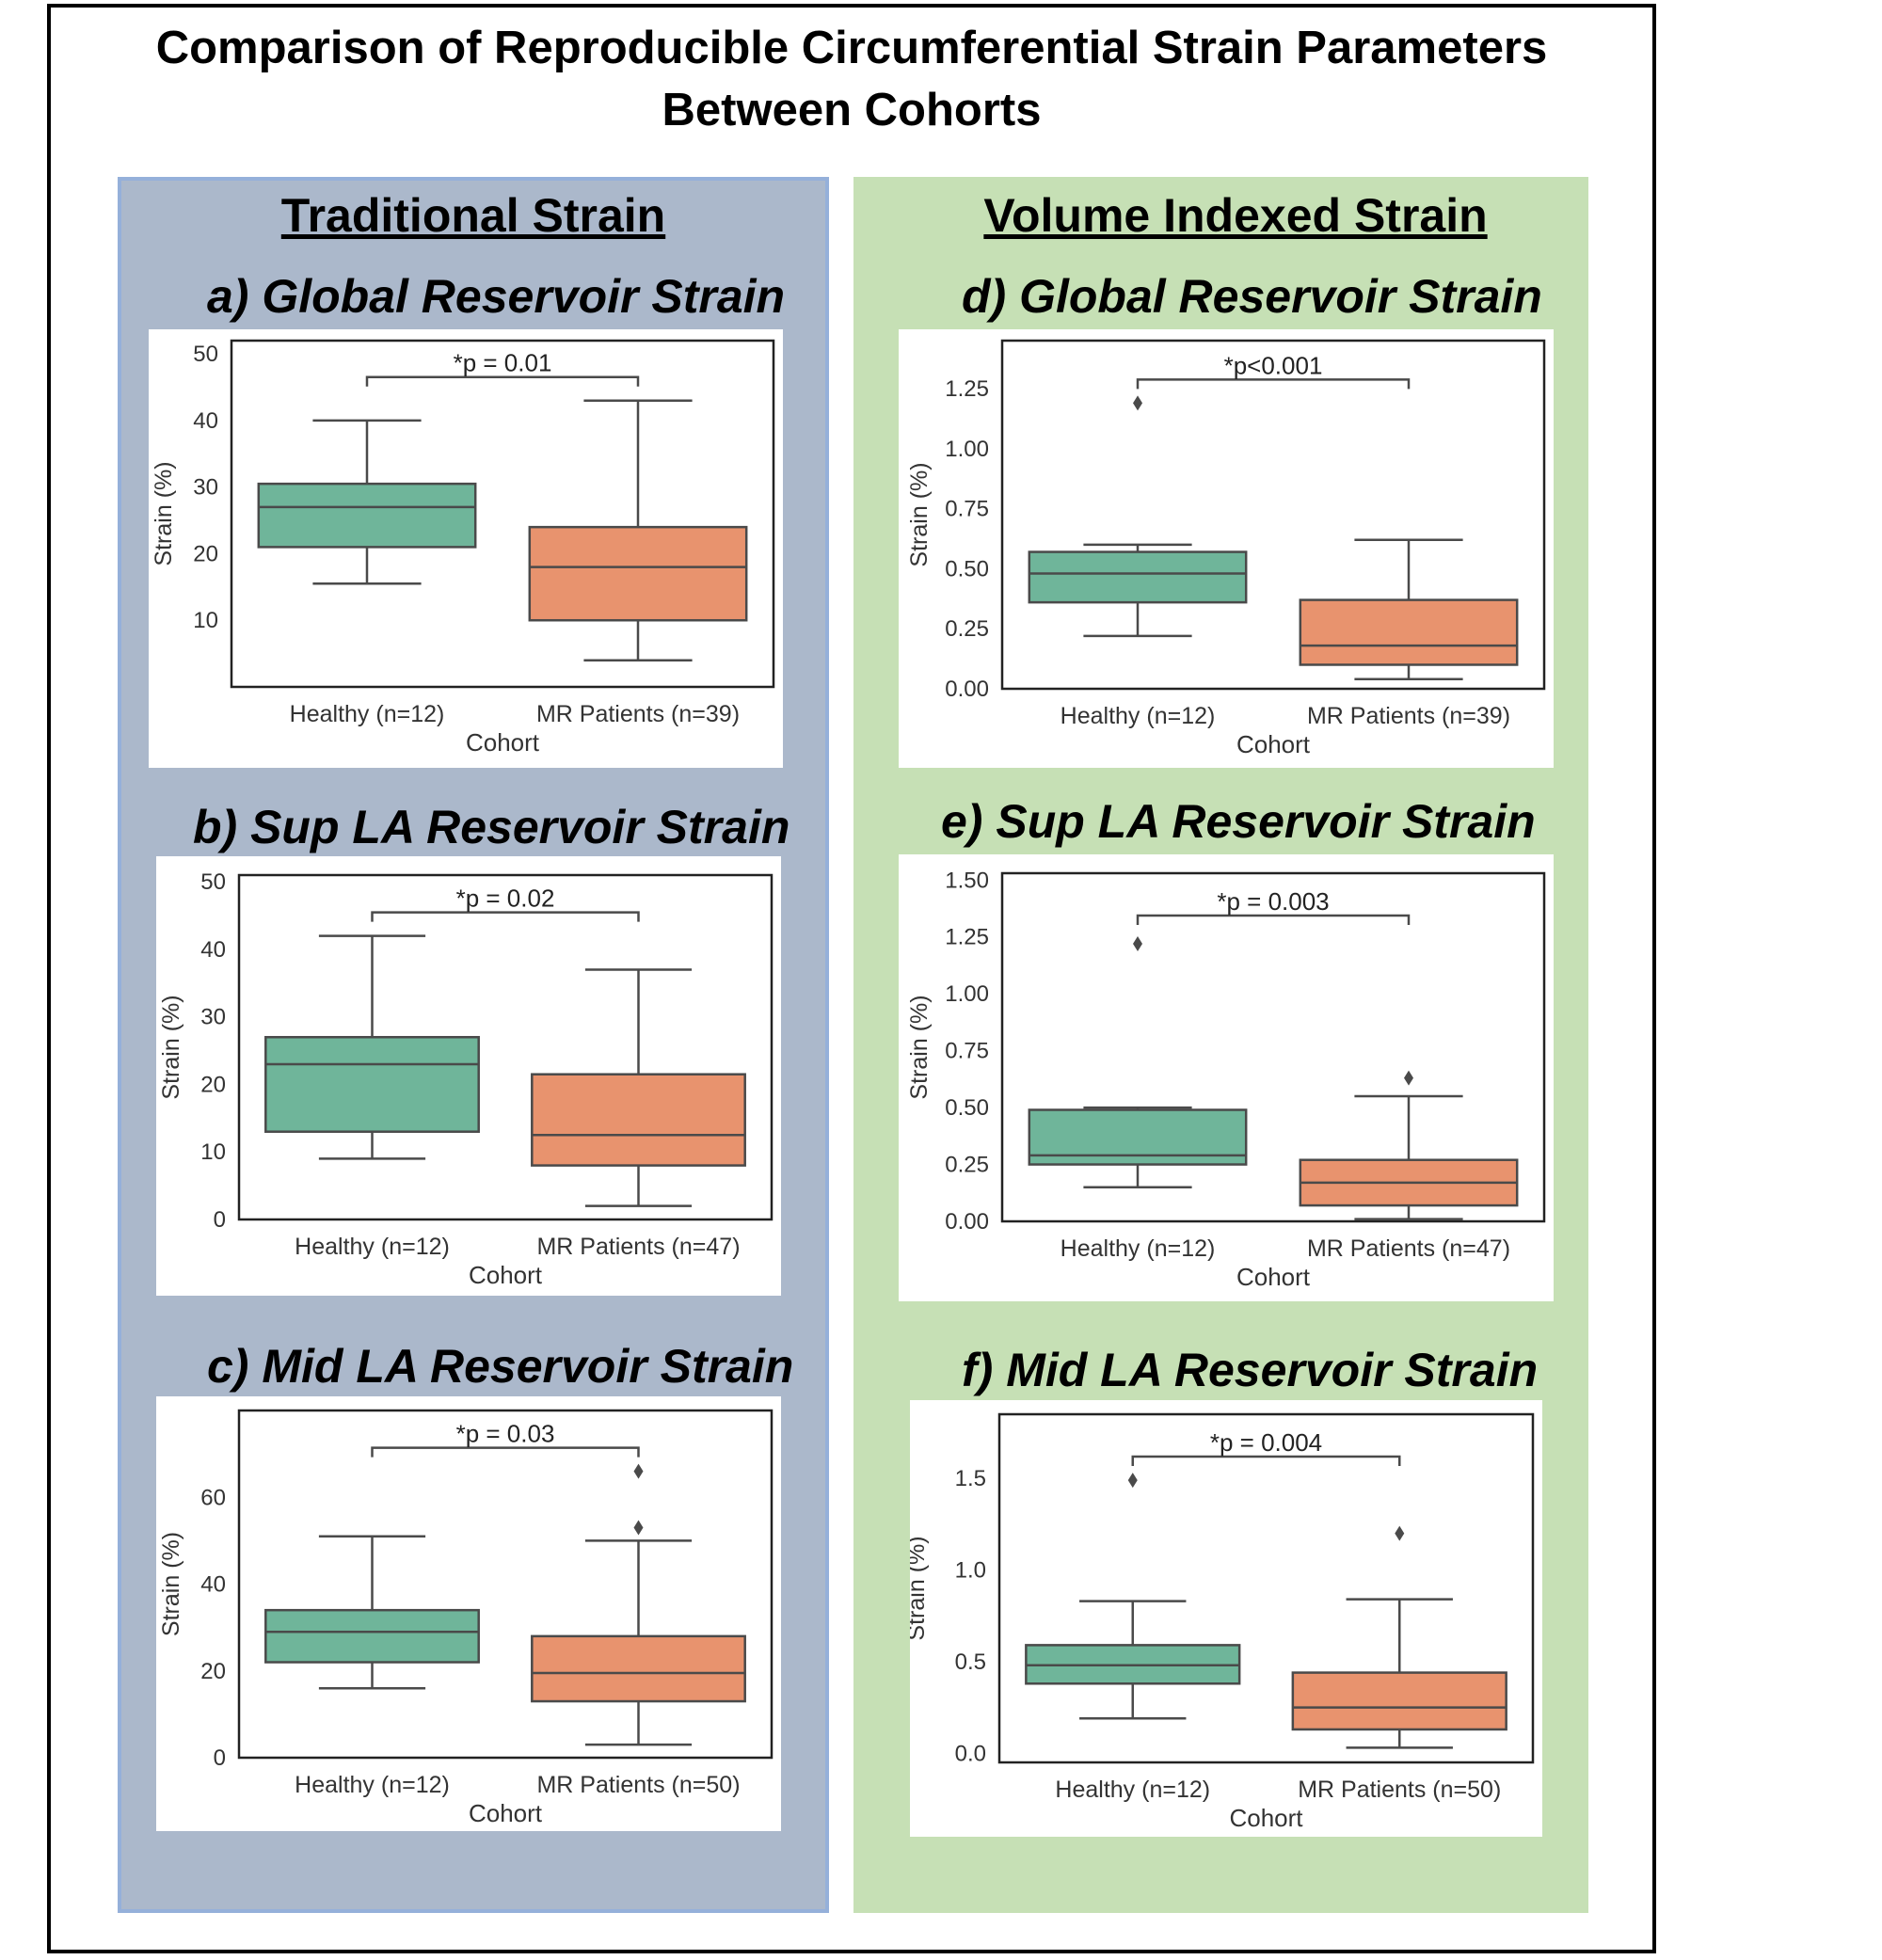 Image resolution: width=1882 pixels, height=1960 pixels. What do you see at coordinates (505, 898) in the screenshot?
I see `p-value-annotation: *p = 0.02` at bounding box center [505, 898].